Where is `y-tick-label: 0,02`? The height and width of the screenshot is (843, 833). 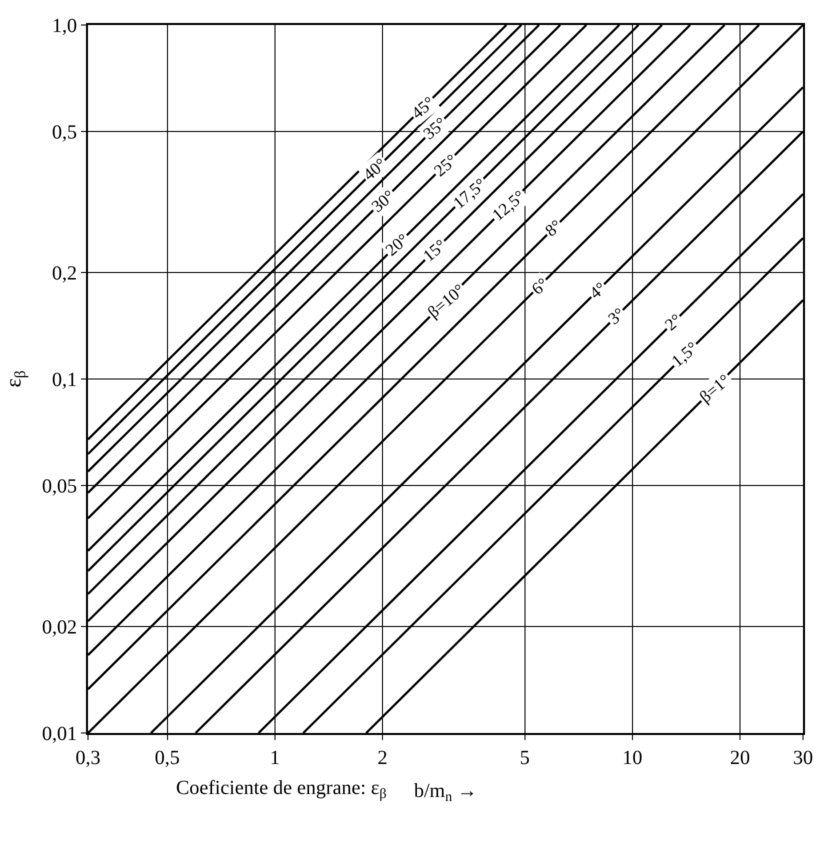 y-tick-label: 0,02 is located at coordinates (59, 627).